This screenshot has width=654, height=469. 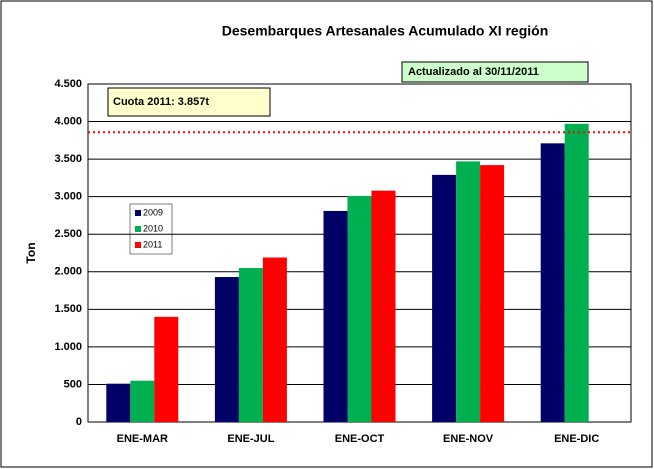 What do you see at coordinates (68, 121) in the screenshot?
I see `y-tick-label: 4.000` at bounding box center [68, 121].